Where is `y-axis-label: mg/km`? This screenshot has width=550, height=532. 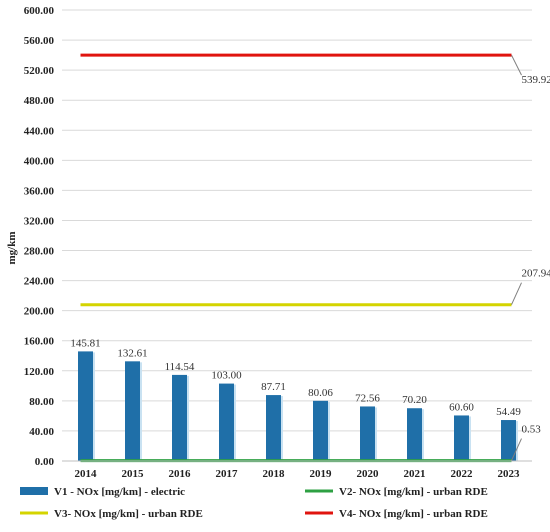 y-axis-label: mg/km is located at coordinates (12, 248).